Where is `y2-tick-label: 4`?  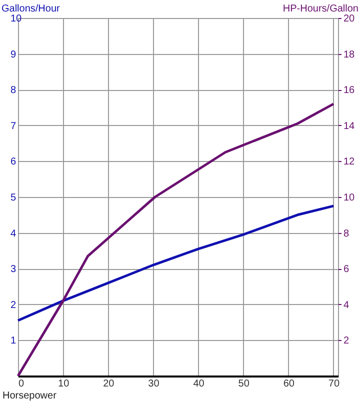 y2-tick-label: 4 is located at coordinates (347, 305).